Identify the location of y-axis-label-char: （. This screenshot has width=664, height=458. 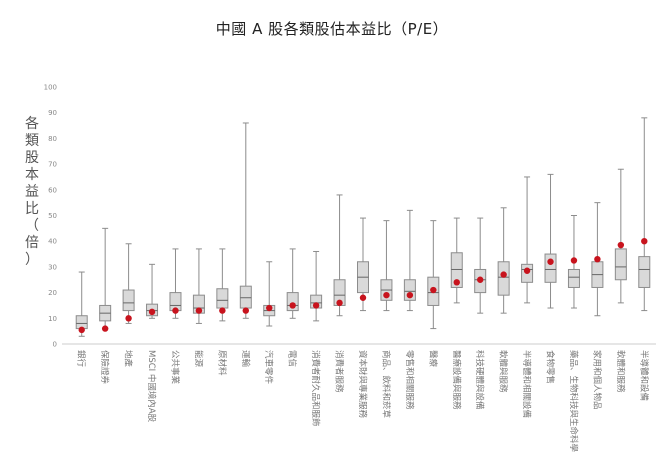
(32, 226).